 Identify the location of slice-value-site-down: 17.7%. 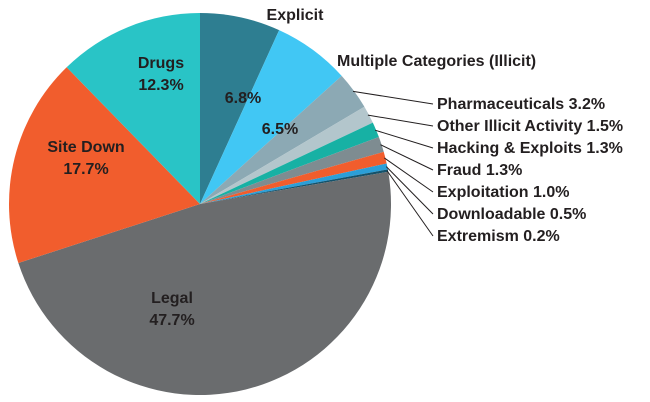
(85, 169).